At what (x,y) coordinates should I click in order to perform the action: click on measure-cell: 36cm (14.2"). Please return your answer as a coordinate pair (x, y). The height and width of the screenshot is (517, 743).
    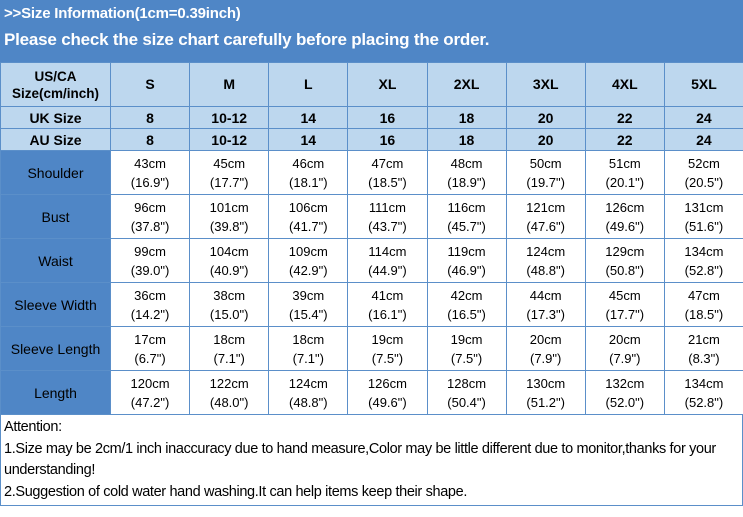
    Looking at the image, I should click on (150, 304).